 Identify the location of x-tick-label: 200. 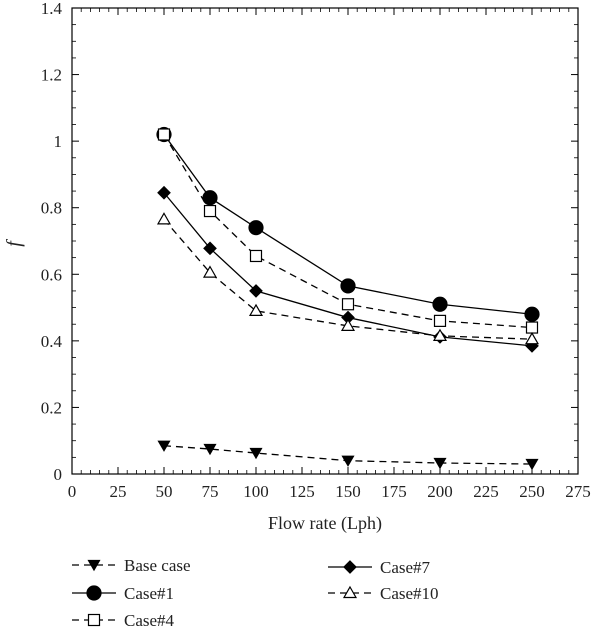
(440, 491).